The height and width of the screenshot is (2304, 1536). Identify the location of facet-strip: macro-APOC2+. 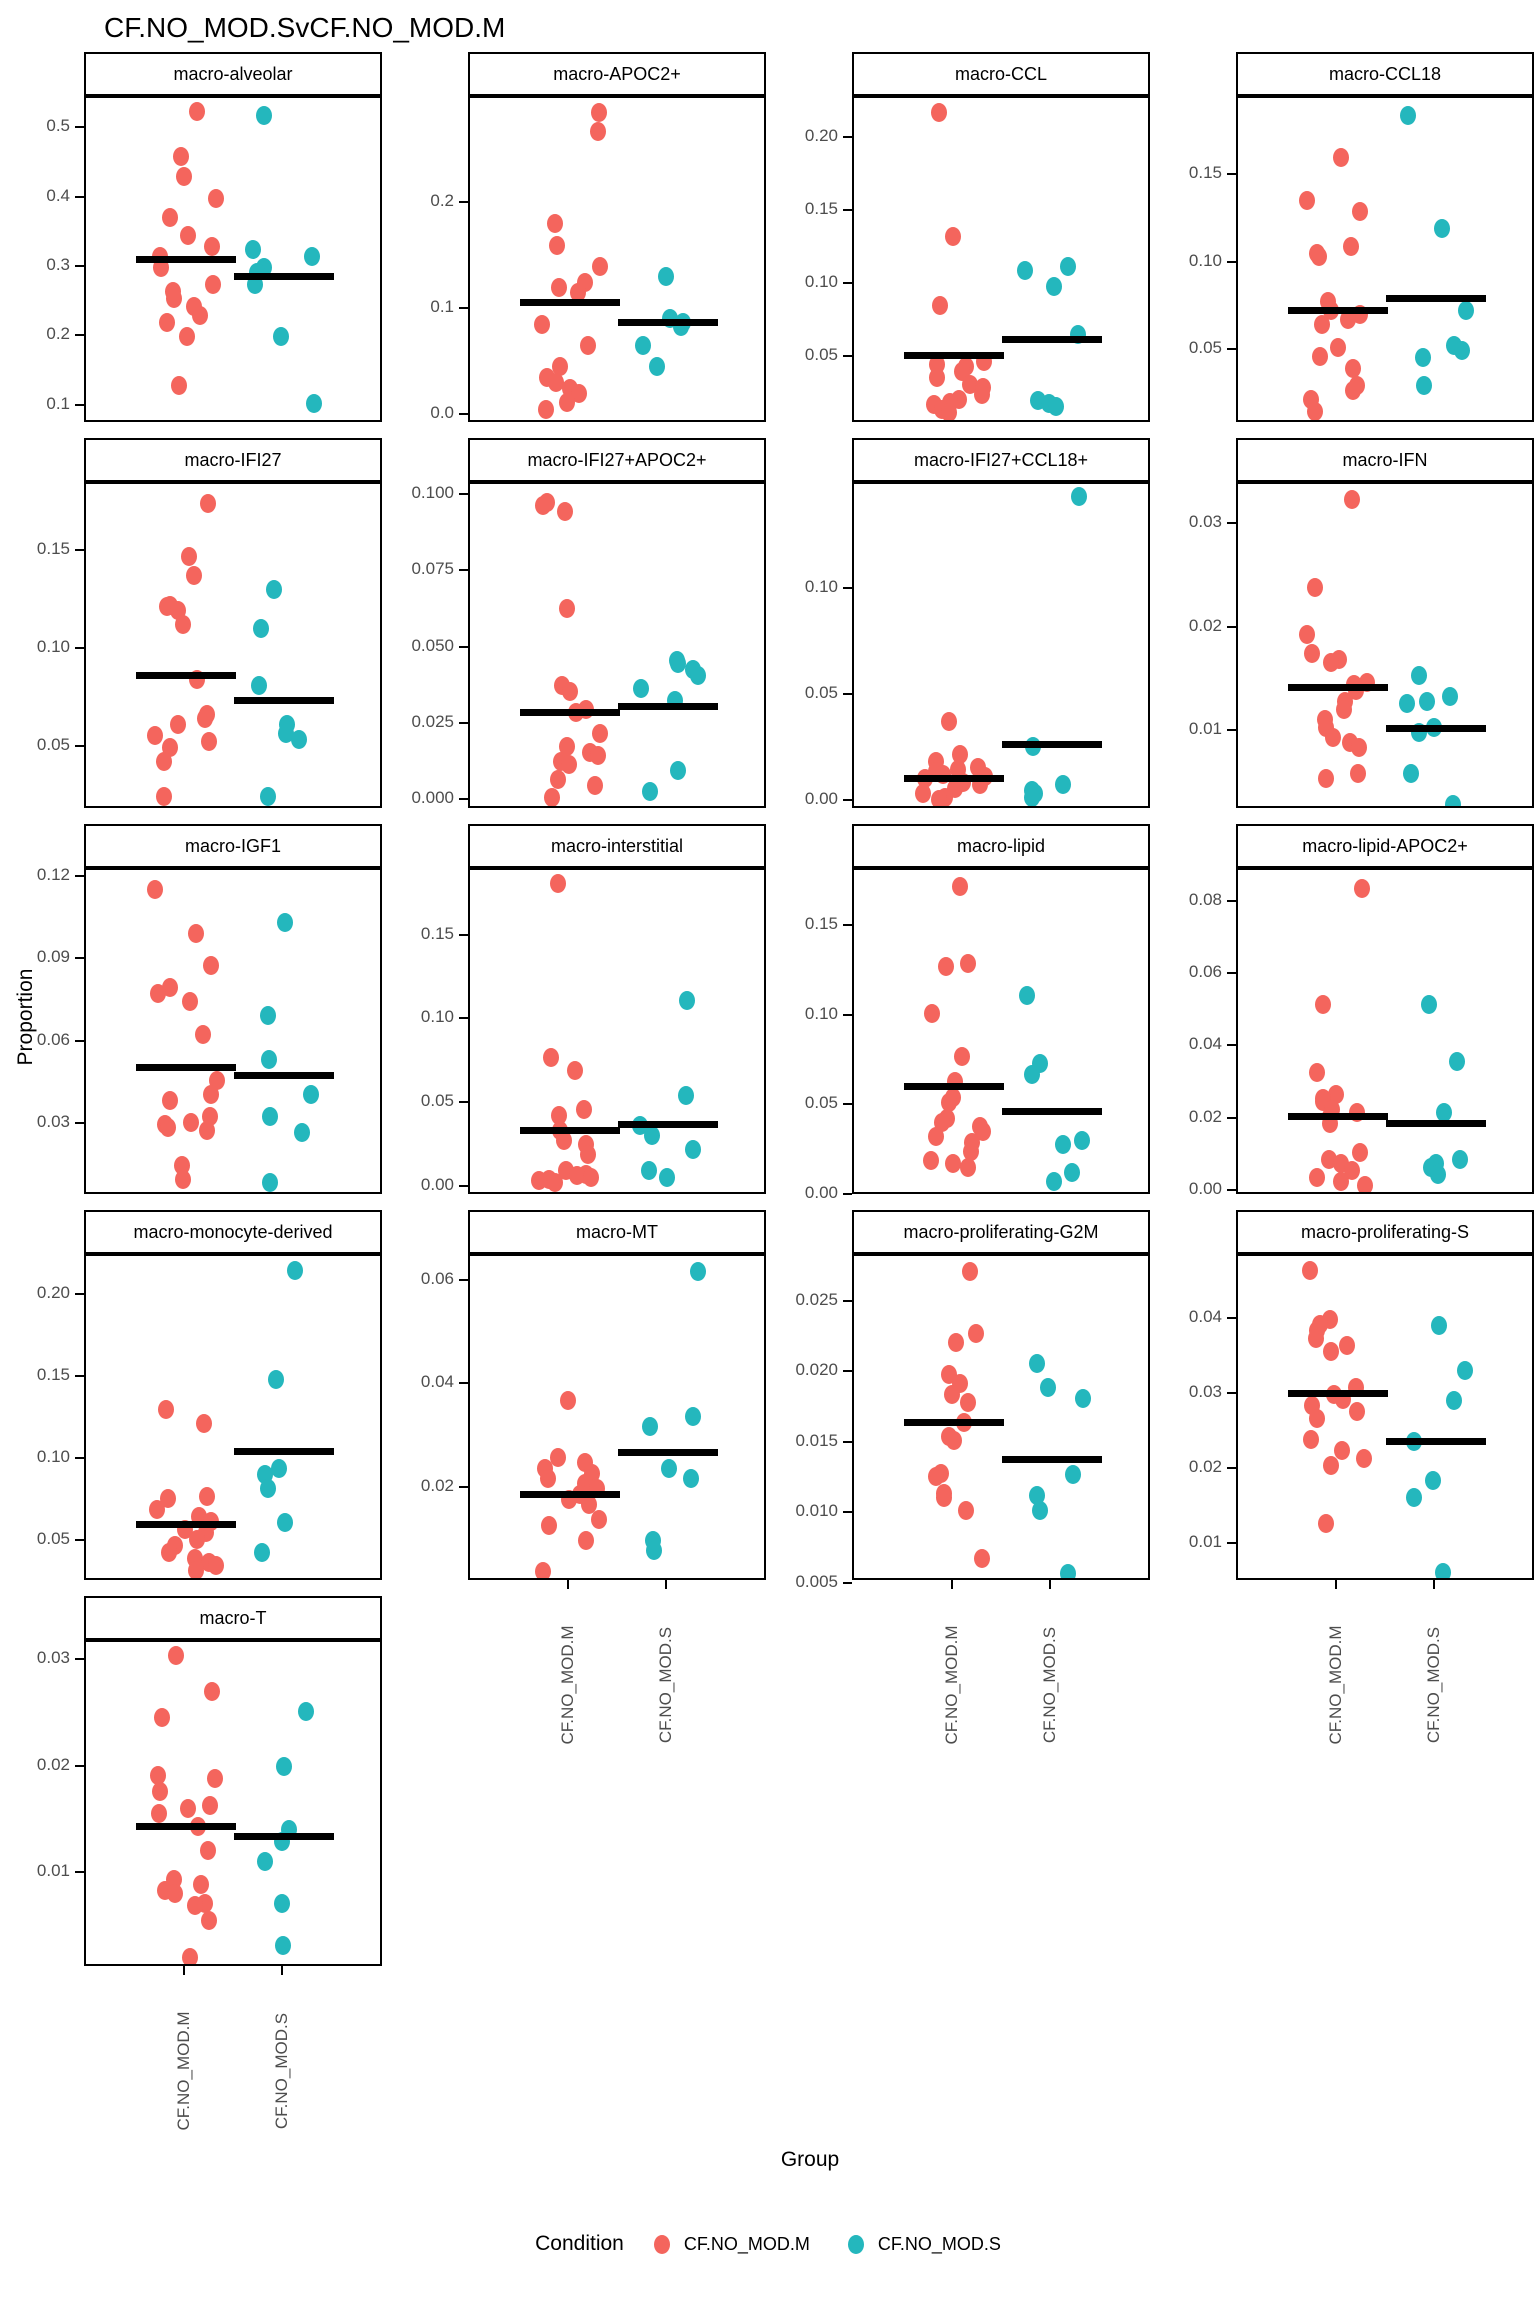
(617, 74).